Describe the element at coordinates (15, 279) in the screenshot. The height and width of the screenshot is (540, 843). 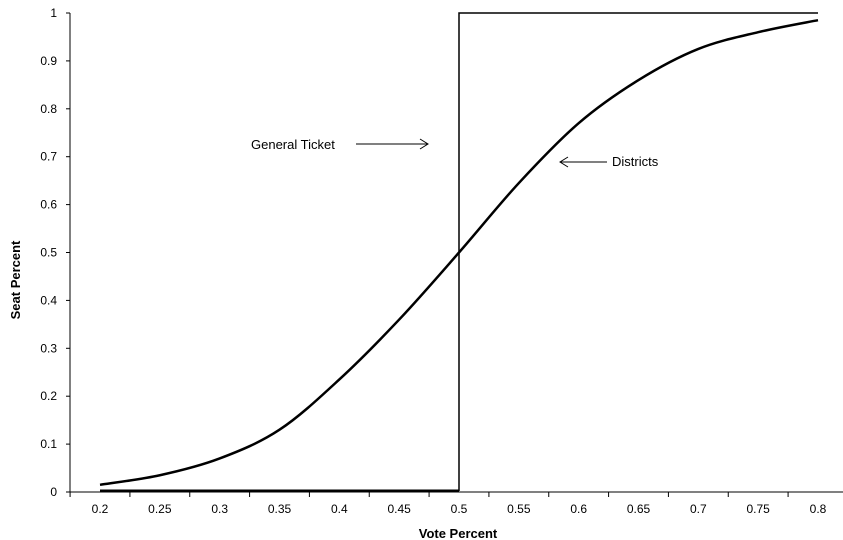
I see `y-axis-title: Seat Percent` at that location.